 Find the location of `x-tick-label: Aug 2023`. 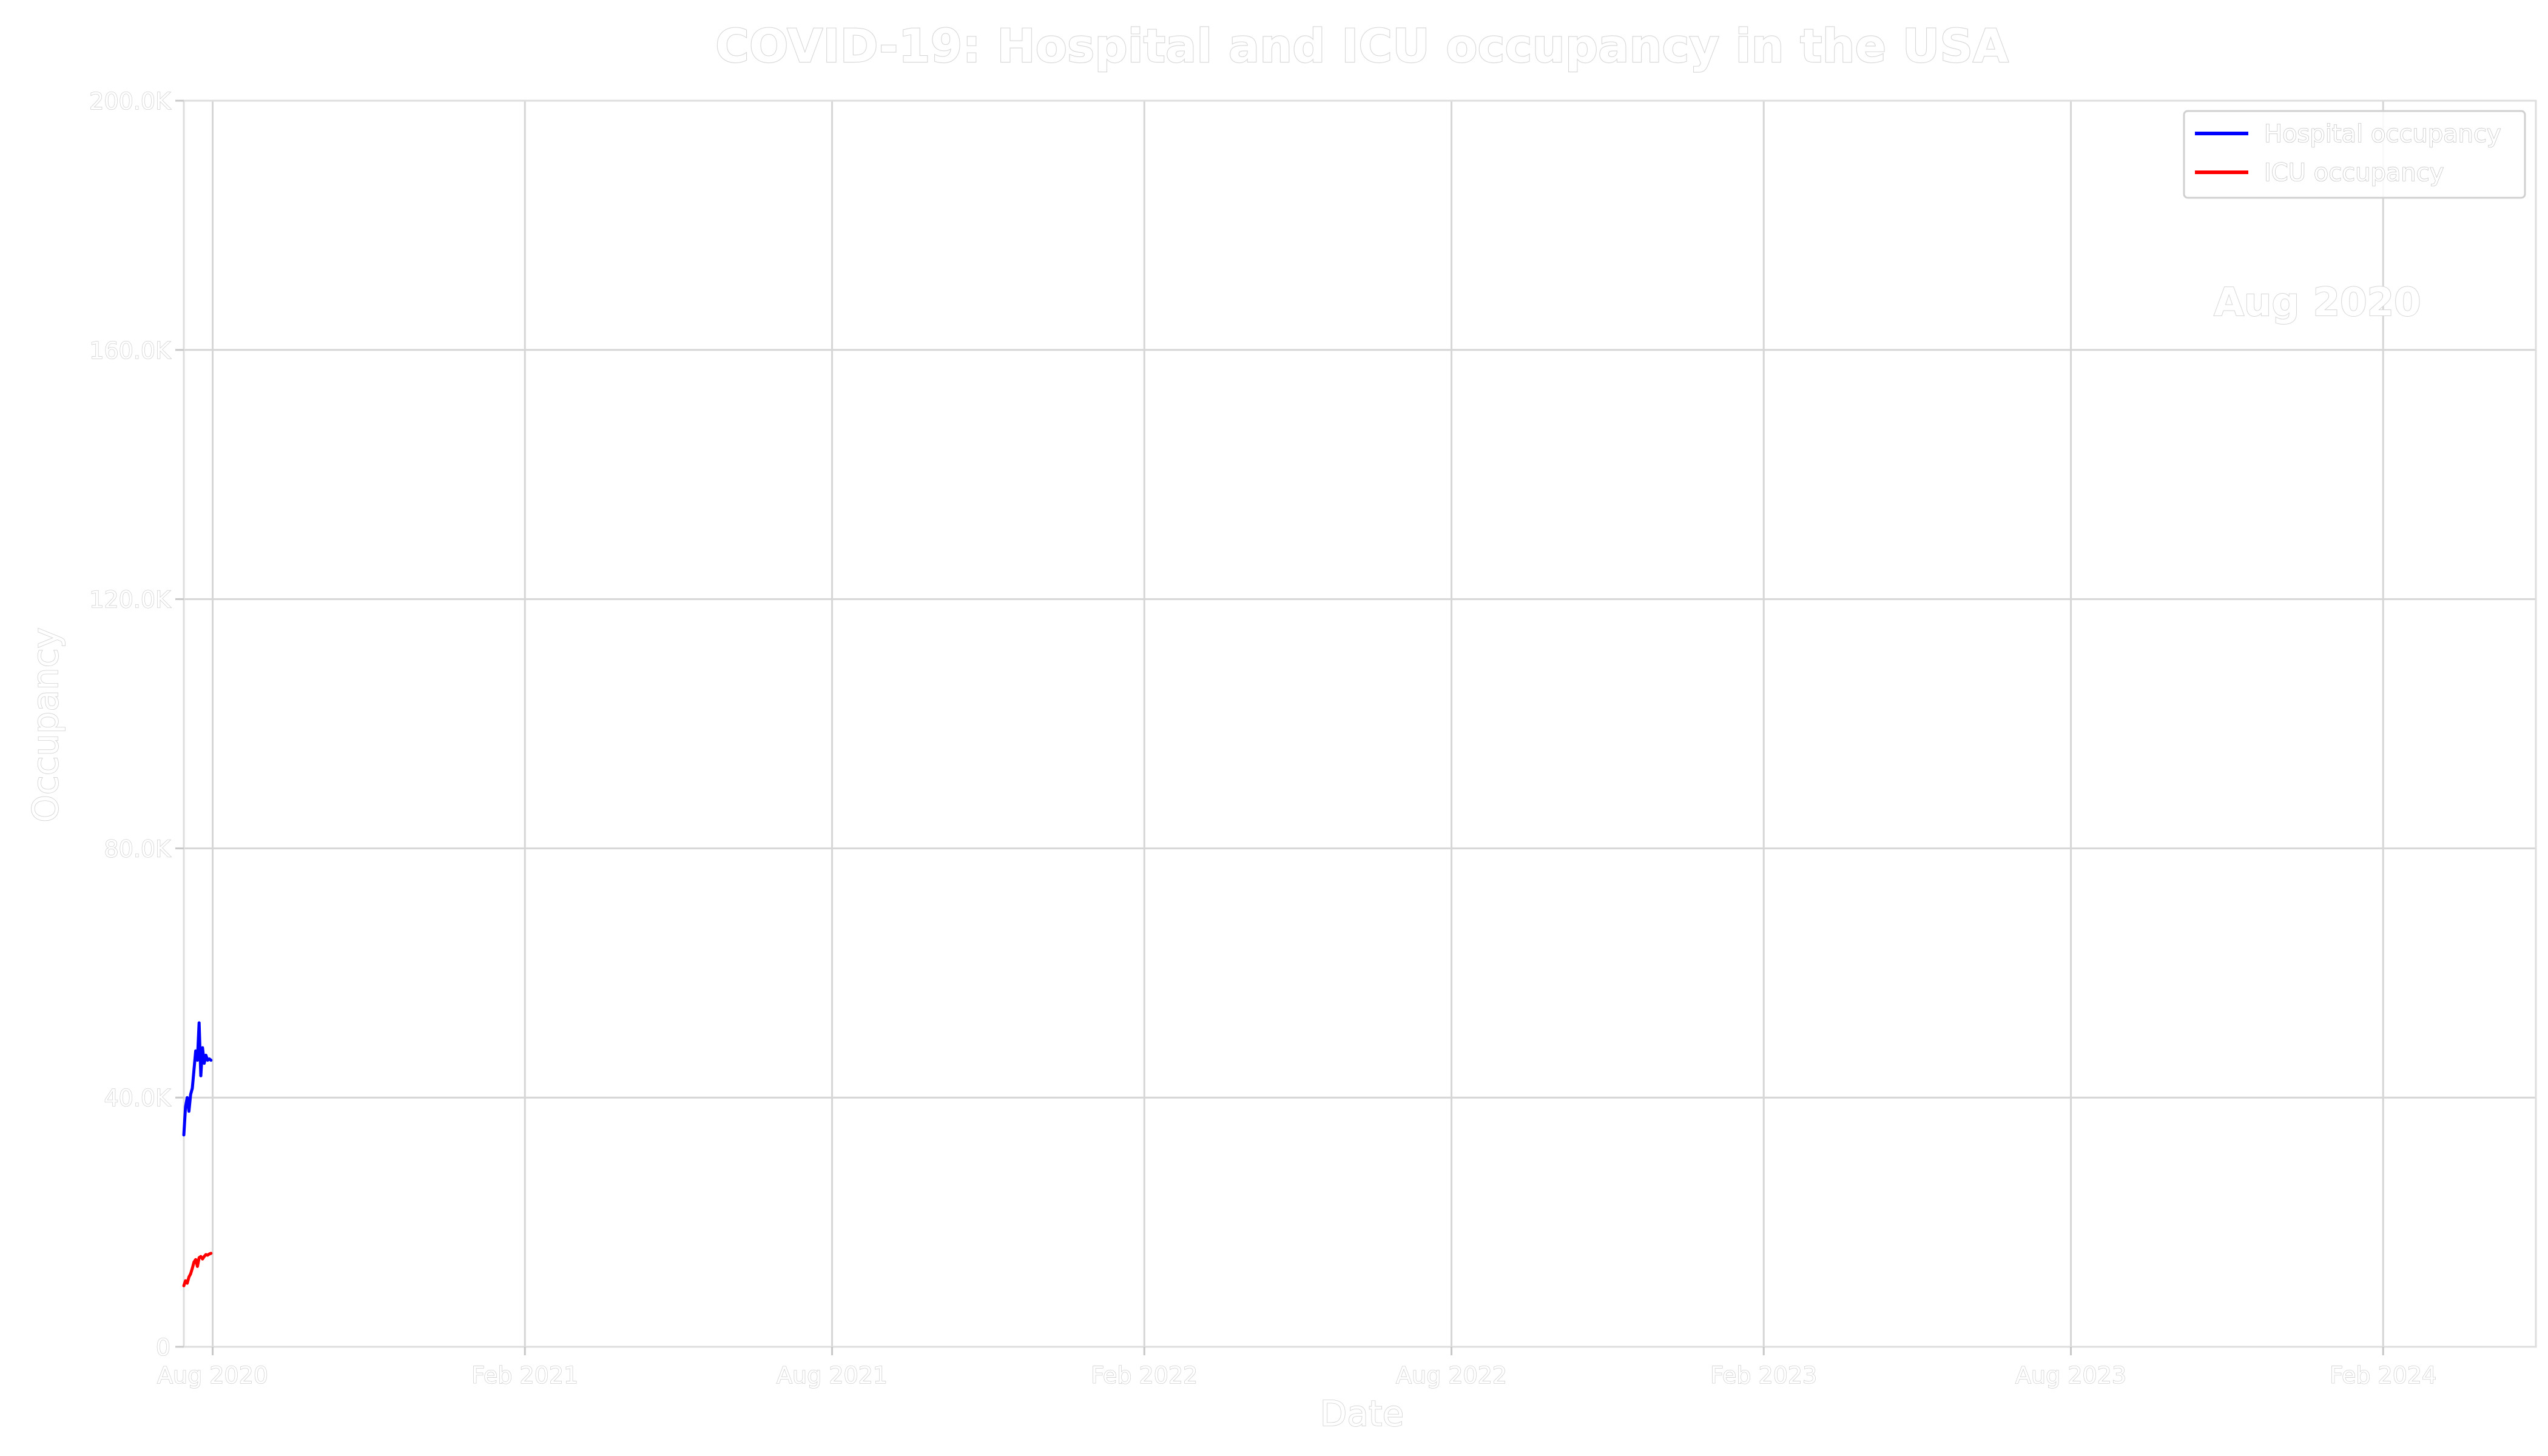

x-tick-label: Aug 2023 is located at coordinates (2070, 1375).